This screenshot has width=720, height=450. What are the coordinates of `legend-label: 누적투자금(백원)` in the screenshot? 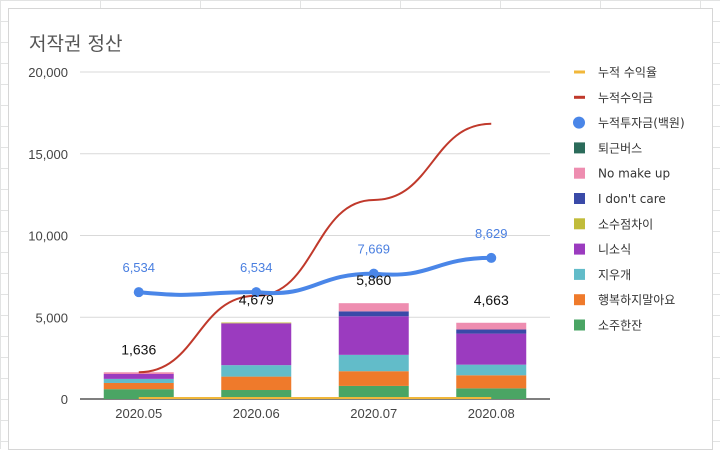 It's located at (641, 123).